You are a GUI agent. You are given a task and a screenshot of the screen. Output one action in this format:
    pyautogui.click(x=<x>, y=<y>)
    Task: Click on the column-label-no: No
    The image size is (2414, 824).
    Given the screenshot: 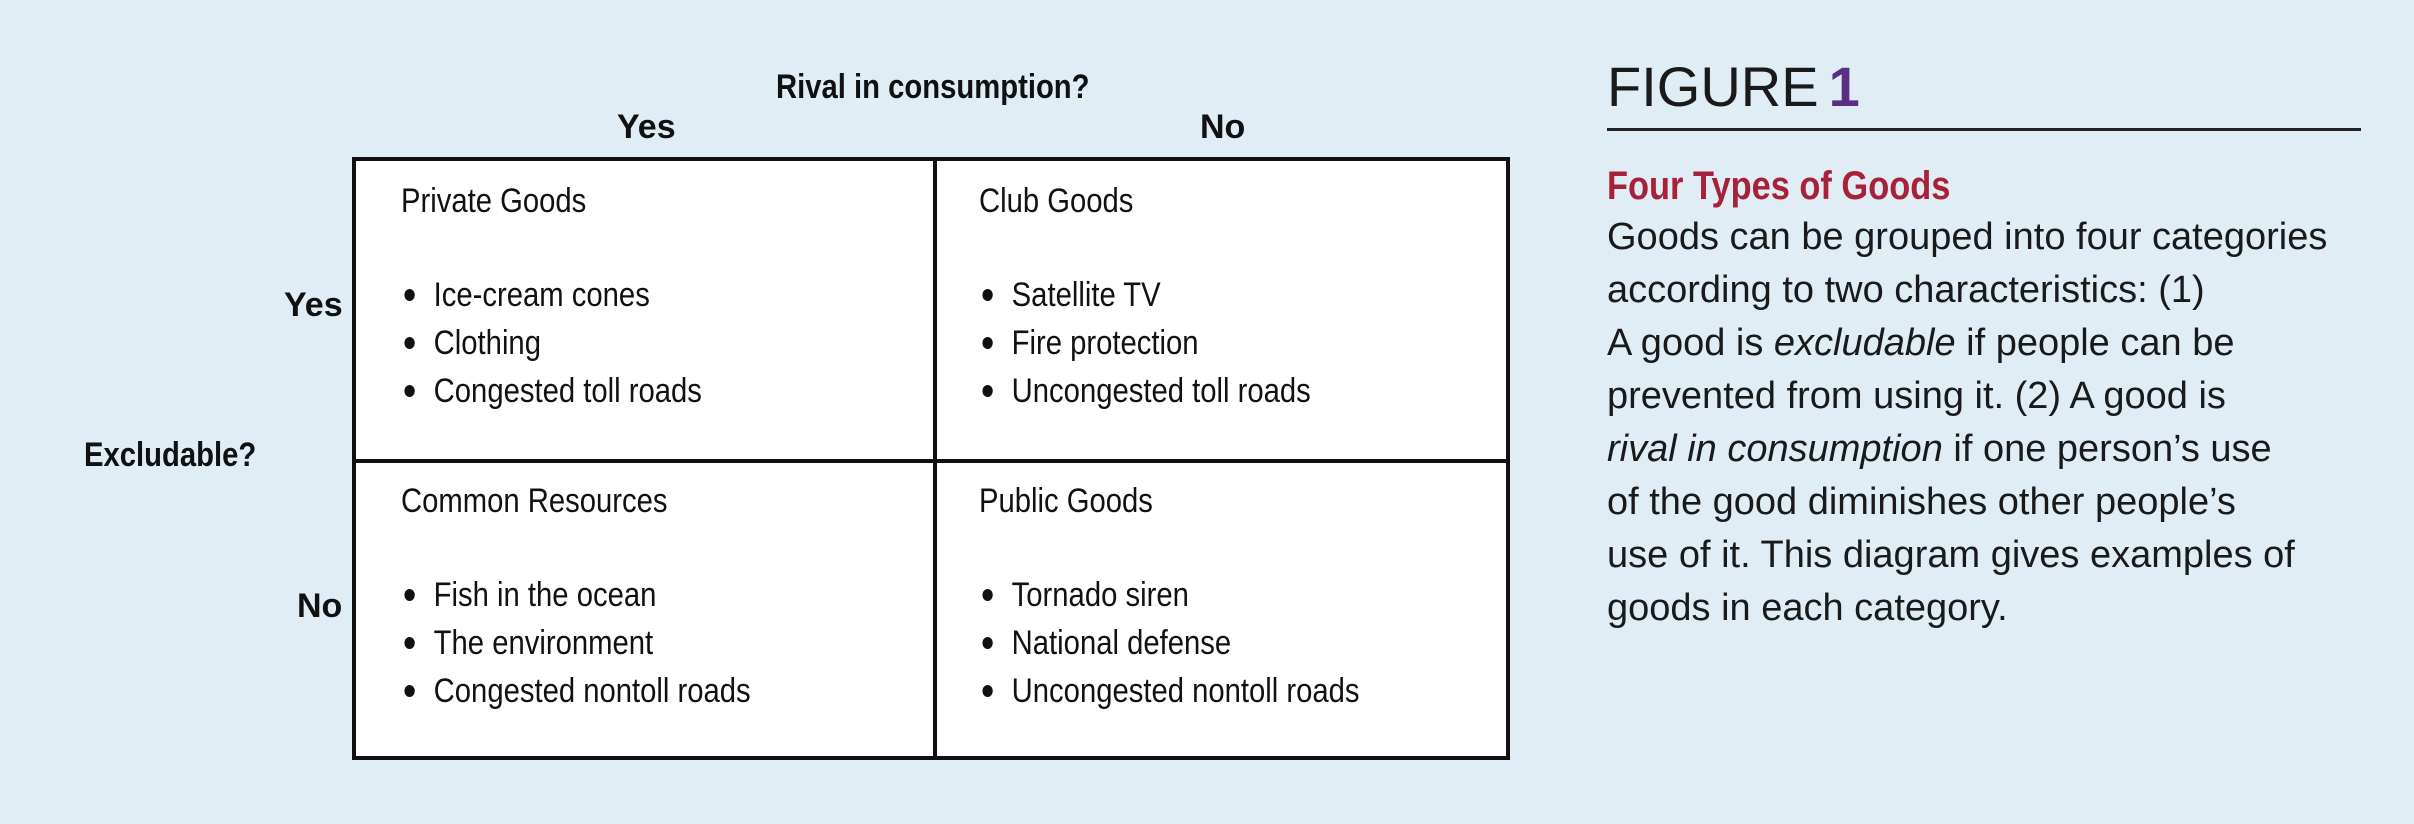 What is the action you would take?
    pyautogui.click(x=1223, y=127)
    